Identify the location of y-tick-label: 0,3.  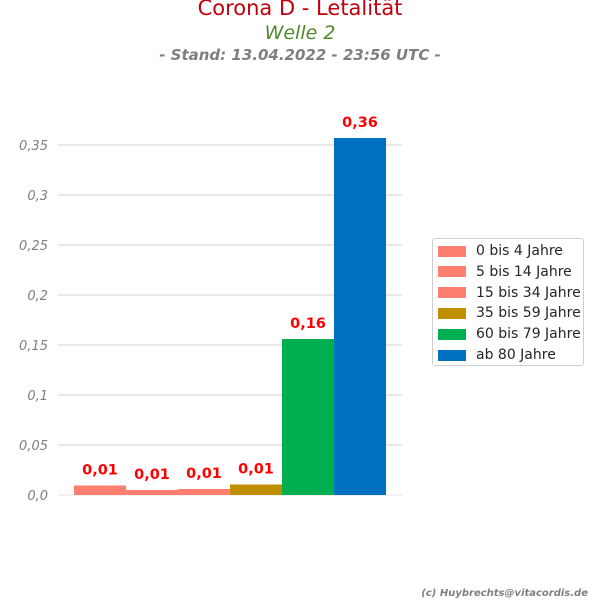
(37, 196).